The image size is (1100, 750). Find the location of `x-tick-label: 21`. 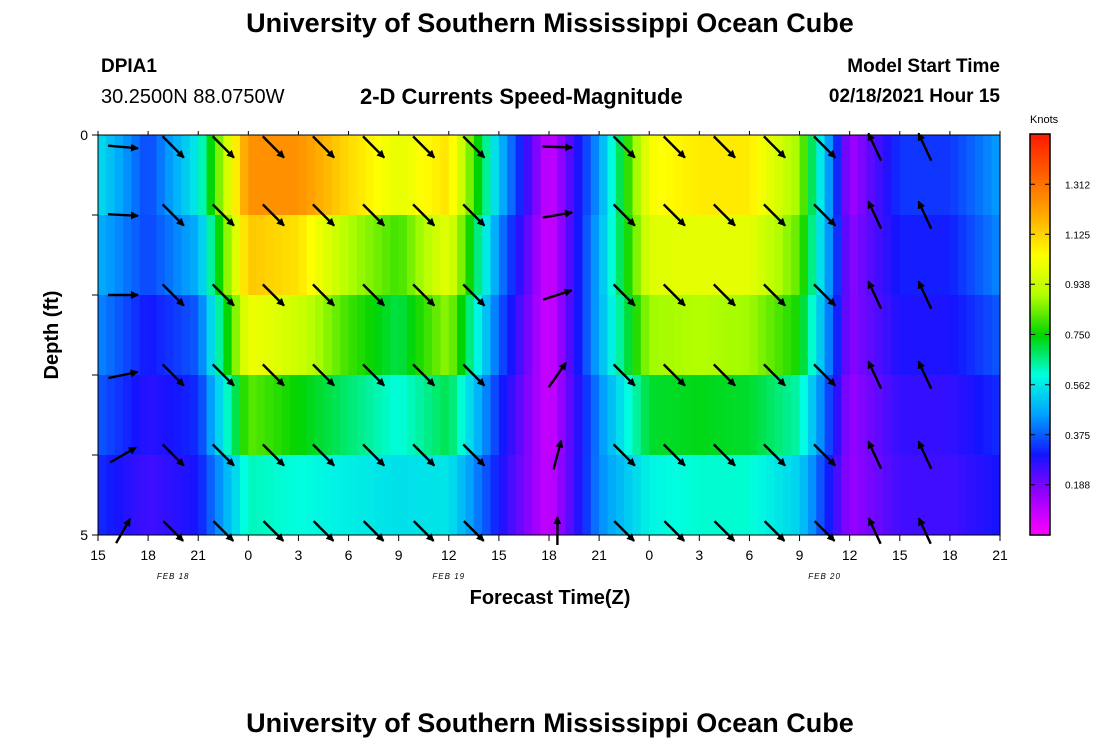

x-tick-label: 21 is located at coordinates (599, 555).